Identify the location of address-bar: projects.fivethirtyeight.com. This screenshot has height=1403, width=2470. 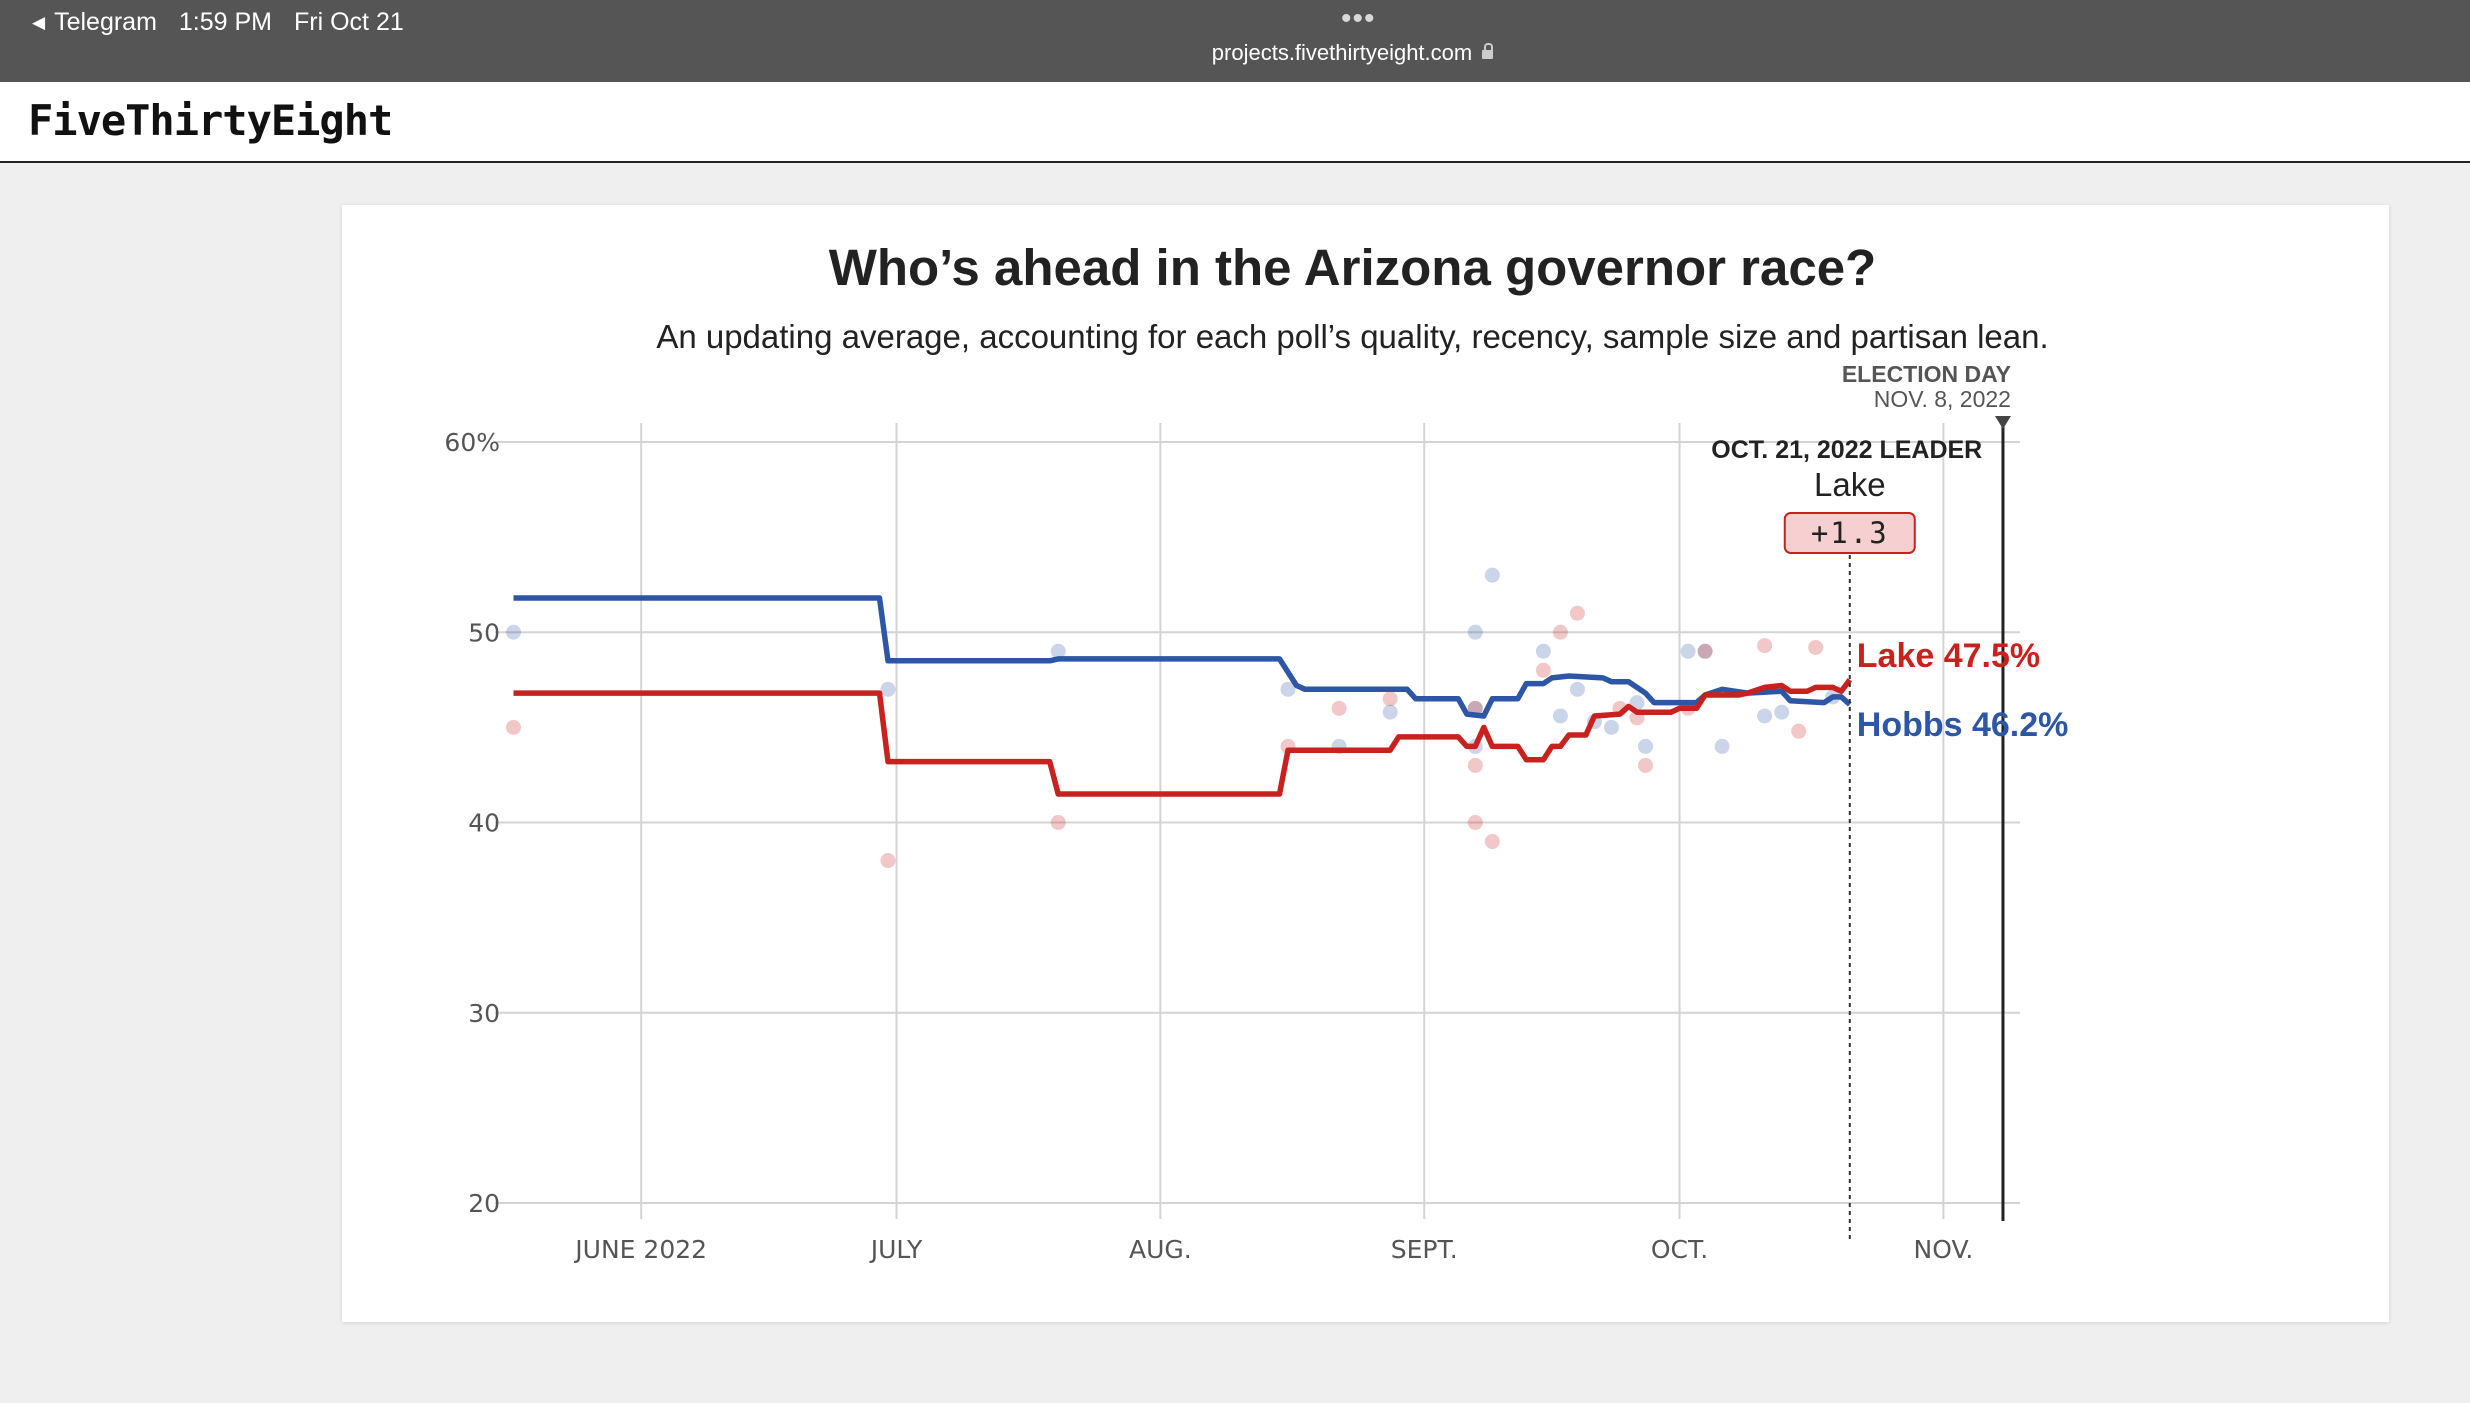
(1235, 53).